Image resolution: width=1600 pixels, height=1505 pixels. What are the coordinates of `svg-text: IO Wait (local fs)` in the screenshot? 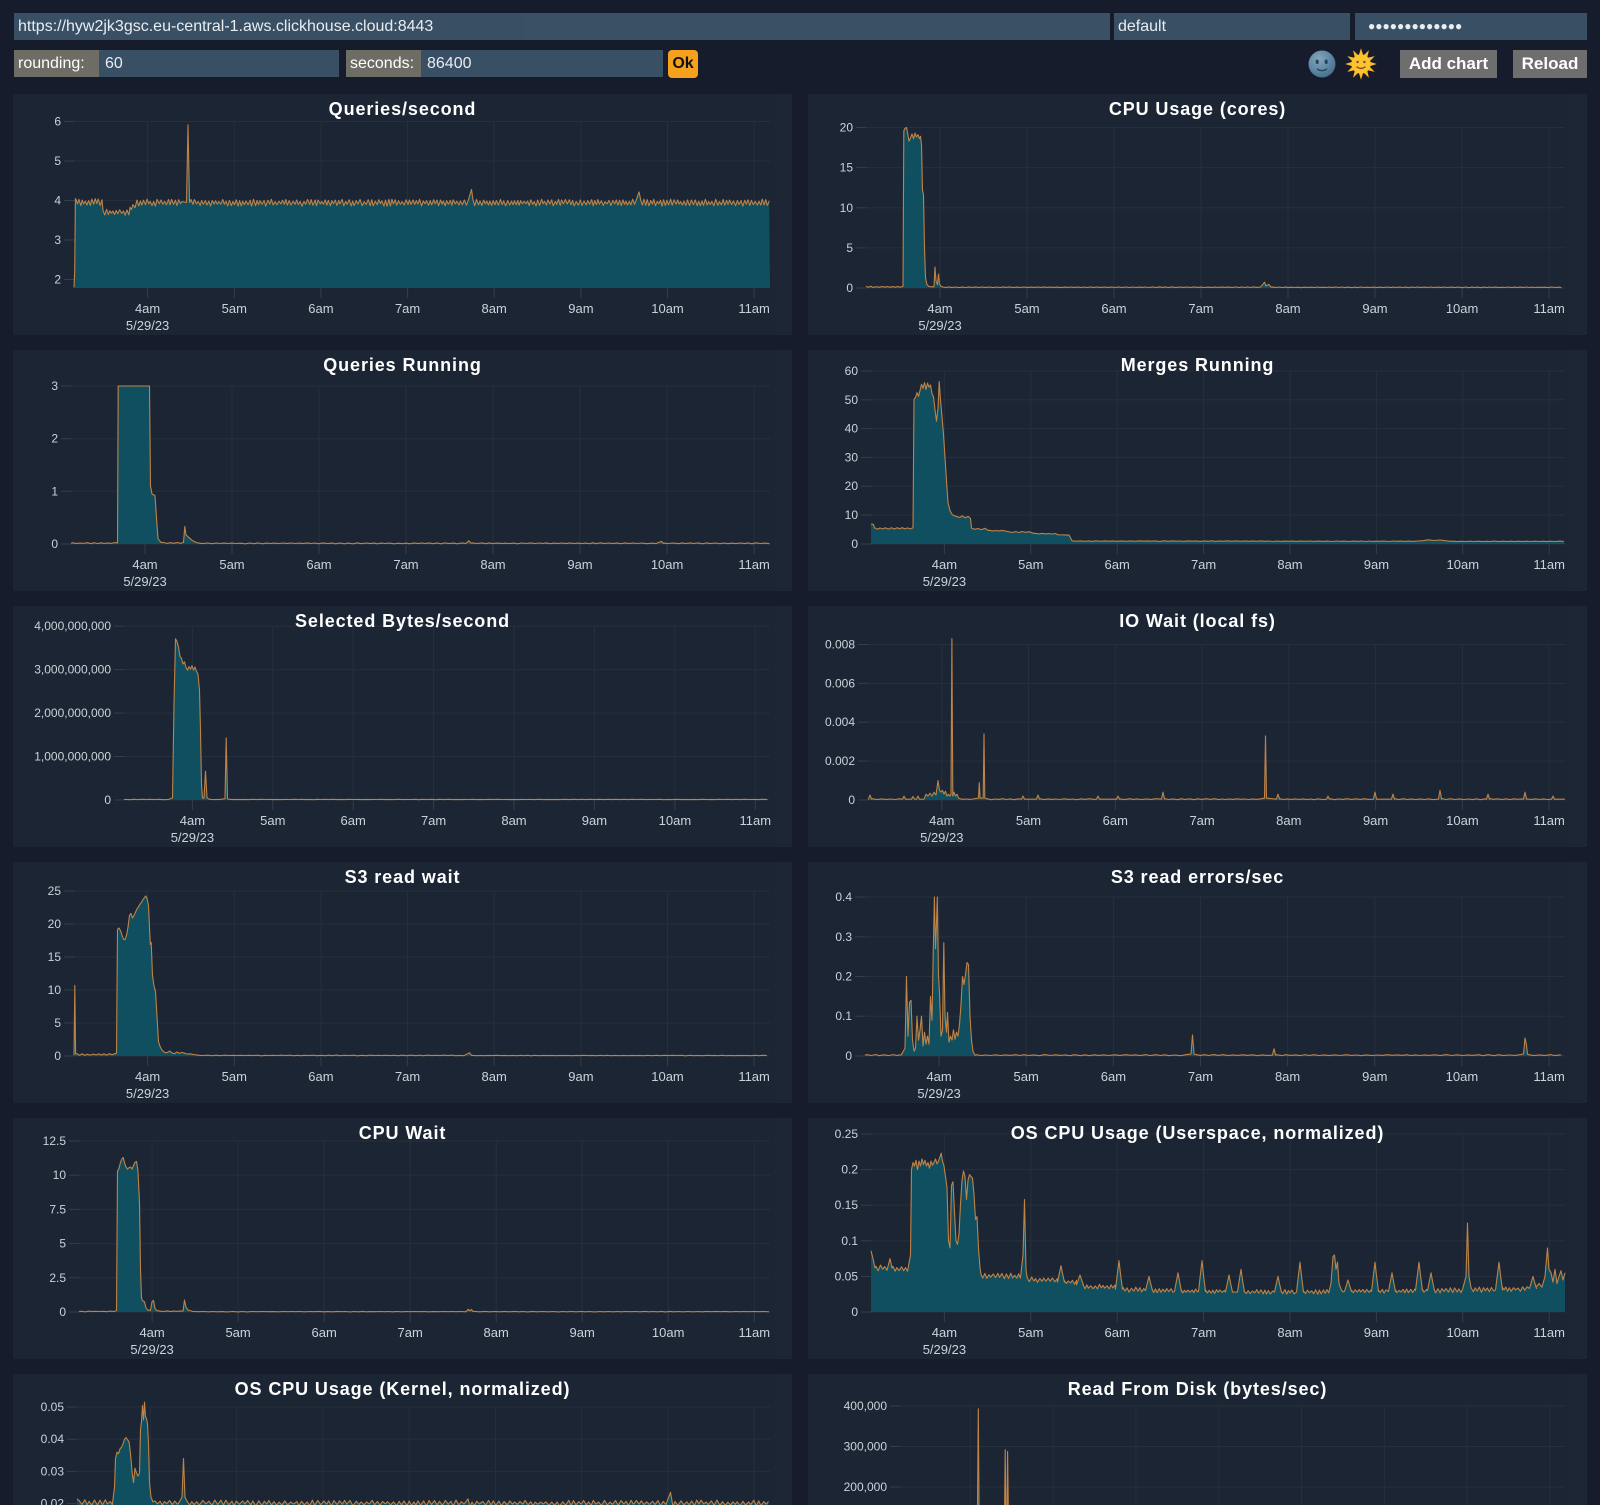 It's located at (1197, 621).